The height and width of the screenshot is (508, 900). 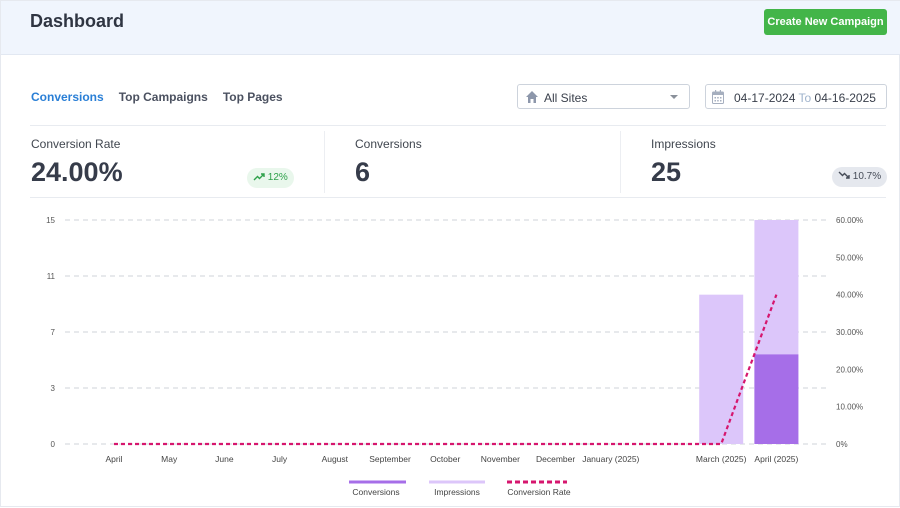 I want to click on x-tick-label: May, so click(x=169, y=459).